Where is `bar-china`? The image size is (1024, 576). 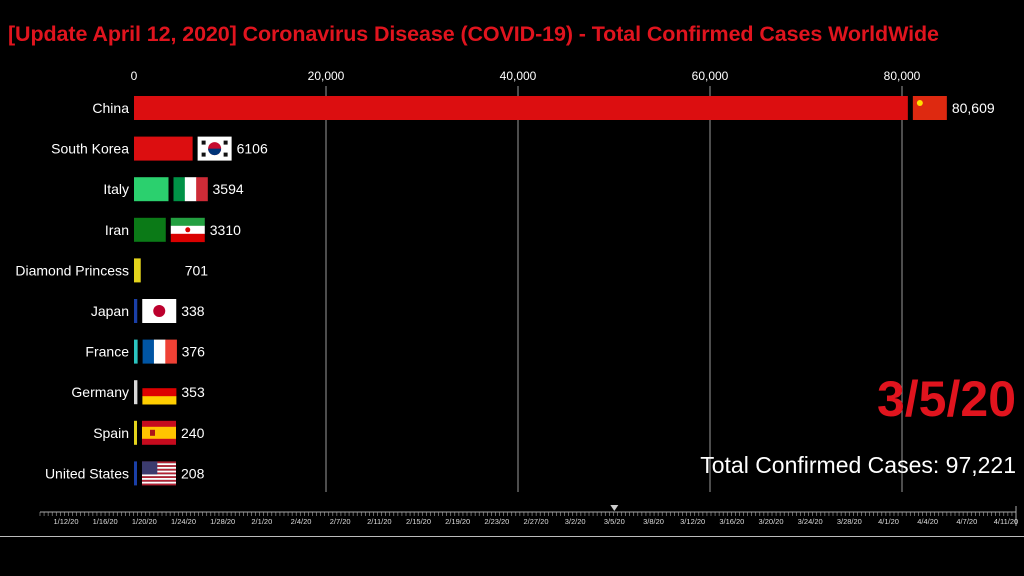
bar-china is located at coordinates (521, 108).